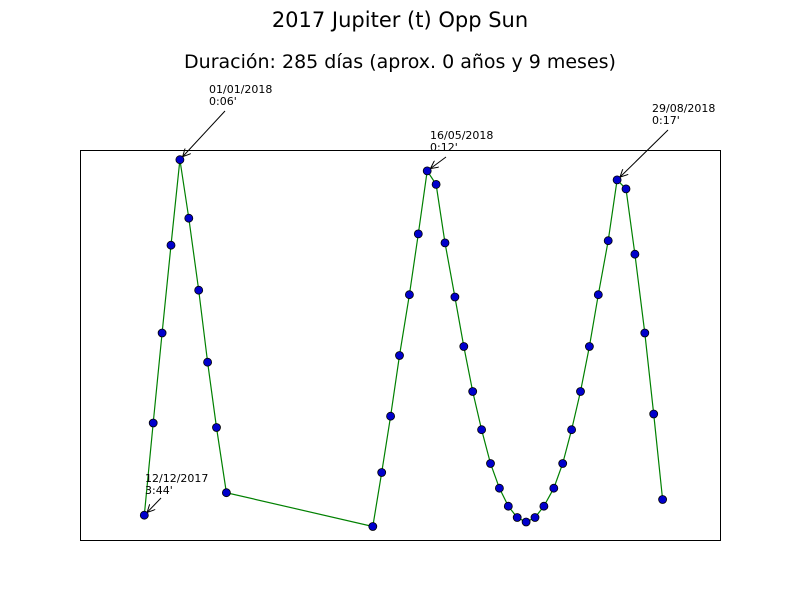 Image resolution: width=800 pixels, height=600 pixels. What do you see at coordinates (683, 108) in the screenshot?
I see `annotation-date: 29/08/2018` at bounding box center [683, 108].